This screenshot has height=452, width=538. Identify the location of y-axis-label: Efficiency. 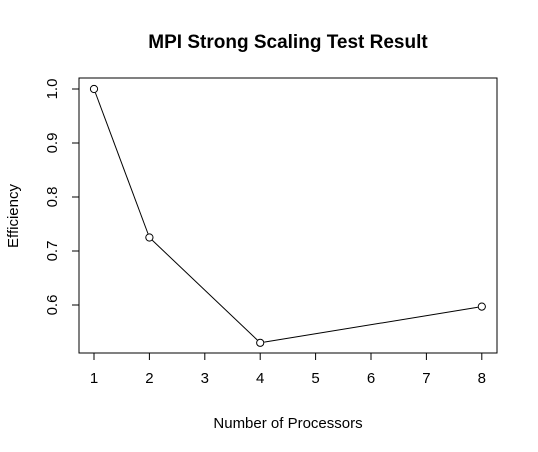
(13, 216).